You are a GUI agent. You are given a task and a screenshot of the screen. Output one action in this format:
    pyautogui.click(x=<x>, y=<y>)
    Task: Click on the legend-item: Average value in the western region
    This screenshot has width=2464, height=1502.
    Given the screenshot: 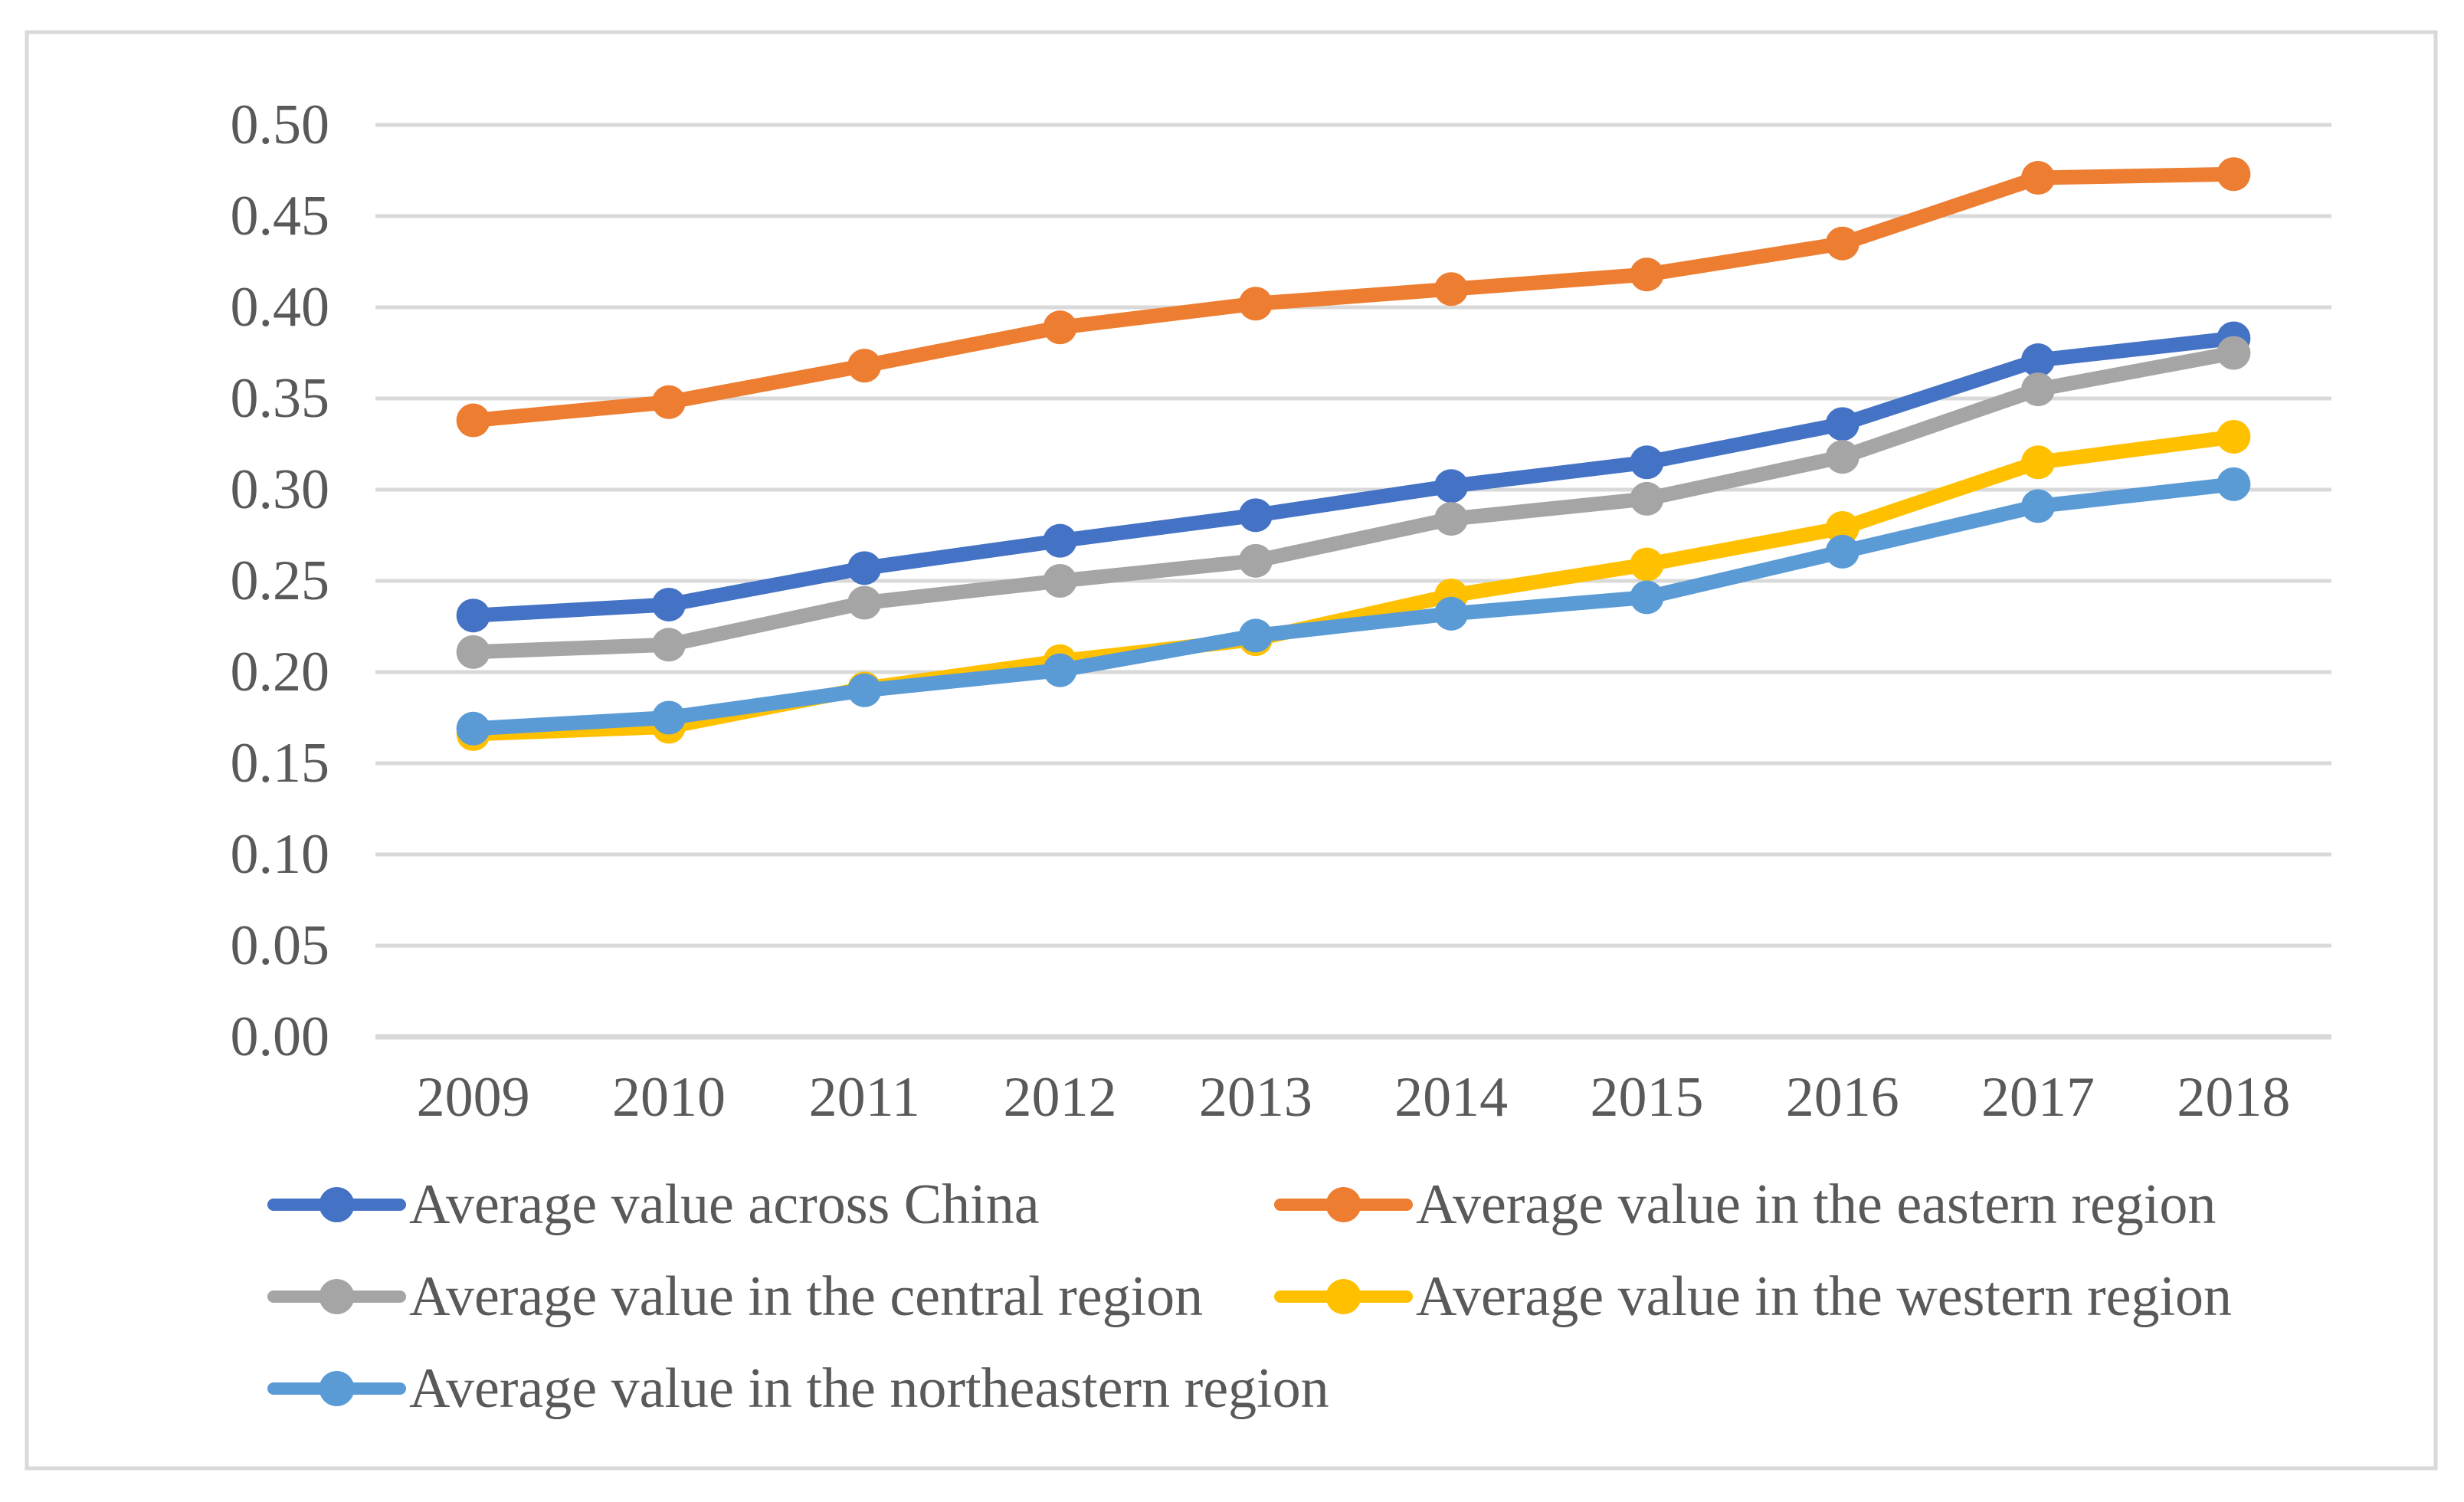 What is the action you would take?
    pyautogui.click(x=1753, y=1296)
    